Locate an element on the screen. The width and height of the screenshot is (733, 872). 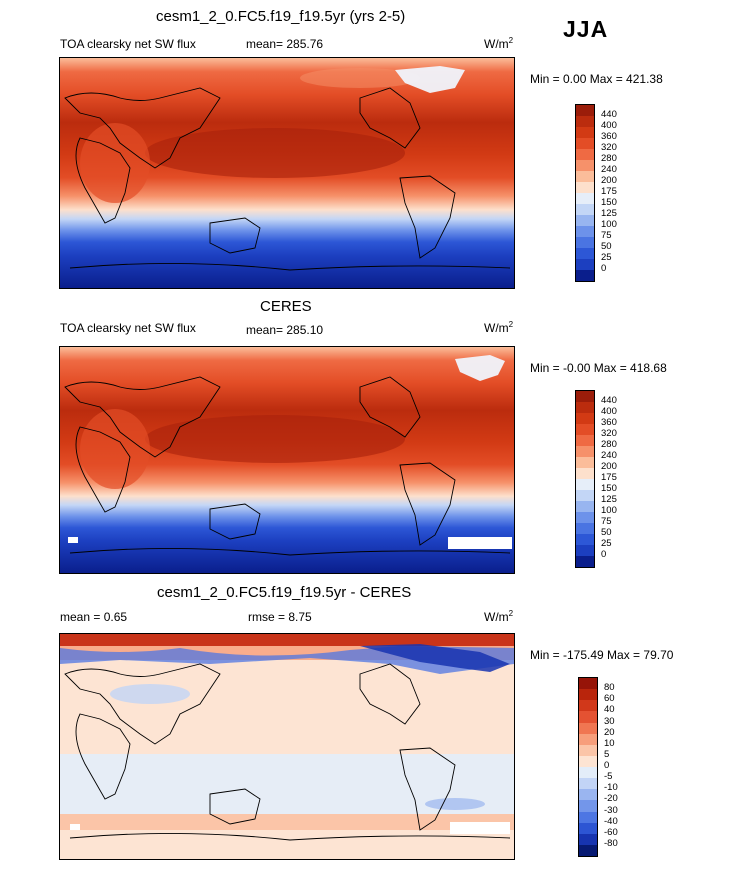
colorbar-tick-label: -80 is located at coordinates (611, 843).